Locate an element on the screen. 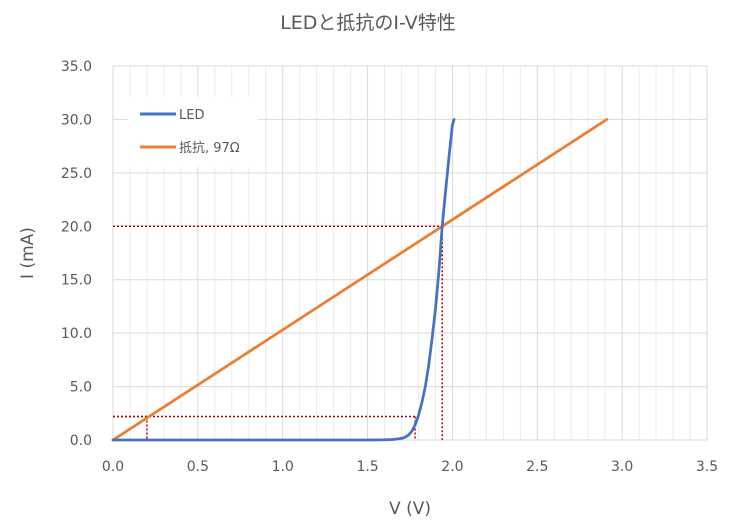  y-tick-label: 0.0 is located at coordinates (81, 441).